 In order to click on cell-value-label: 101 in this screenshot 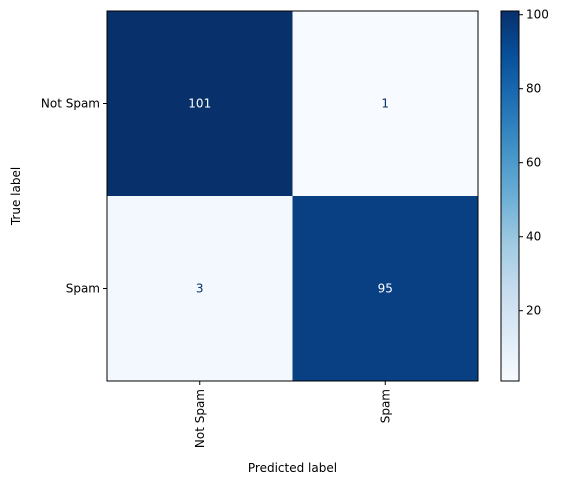, I will do `click(199, 104)`.